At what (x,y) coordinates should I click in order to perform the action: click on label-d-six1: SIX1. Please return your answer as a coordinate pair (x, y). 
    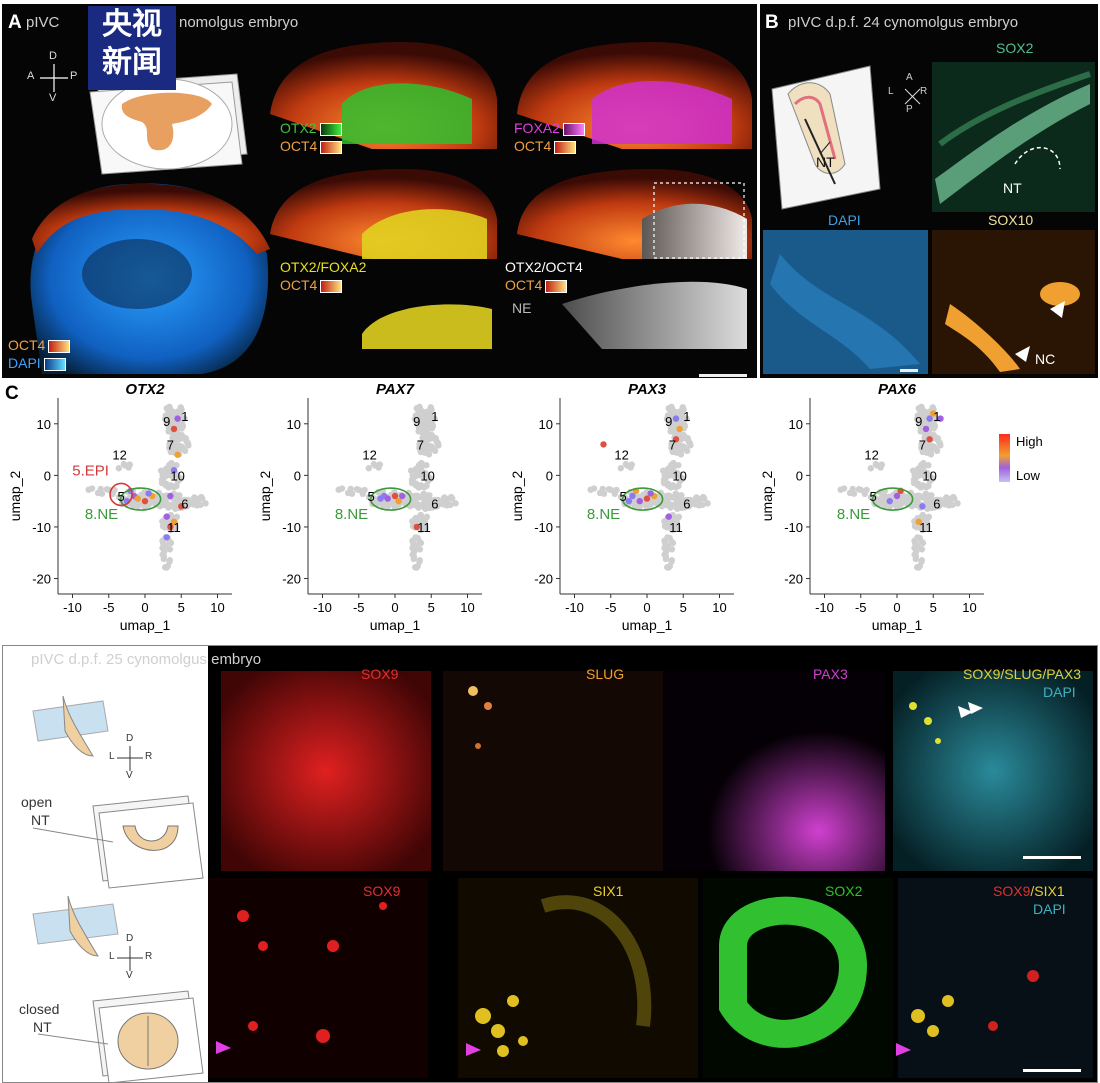
    Looking at the image, I should click on (608, 891).